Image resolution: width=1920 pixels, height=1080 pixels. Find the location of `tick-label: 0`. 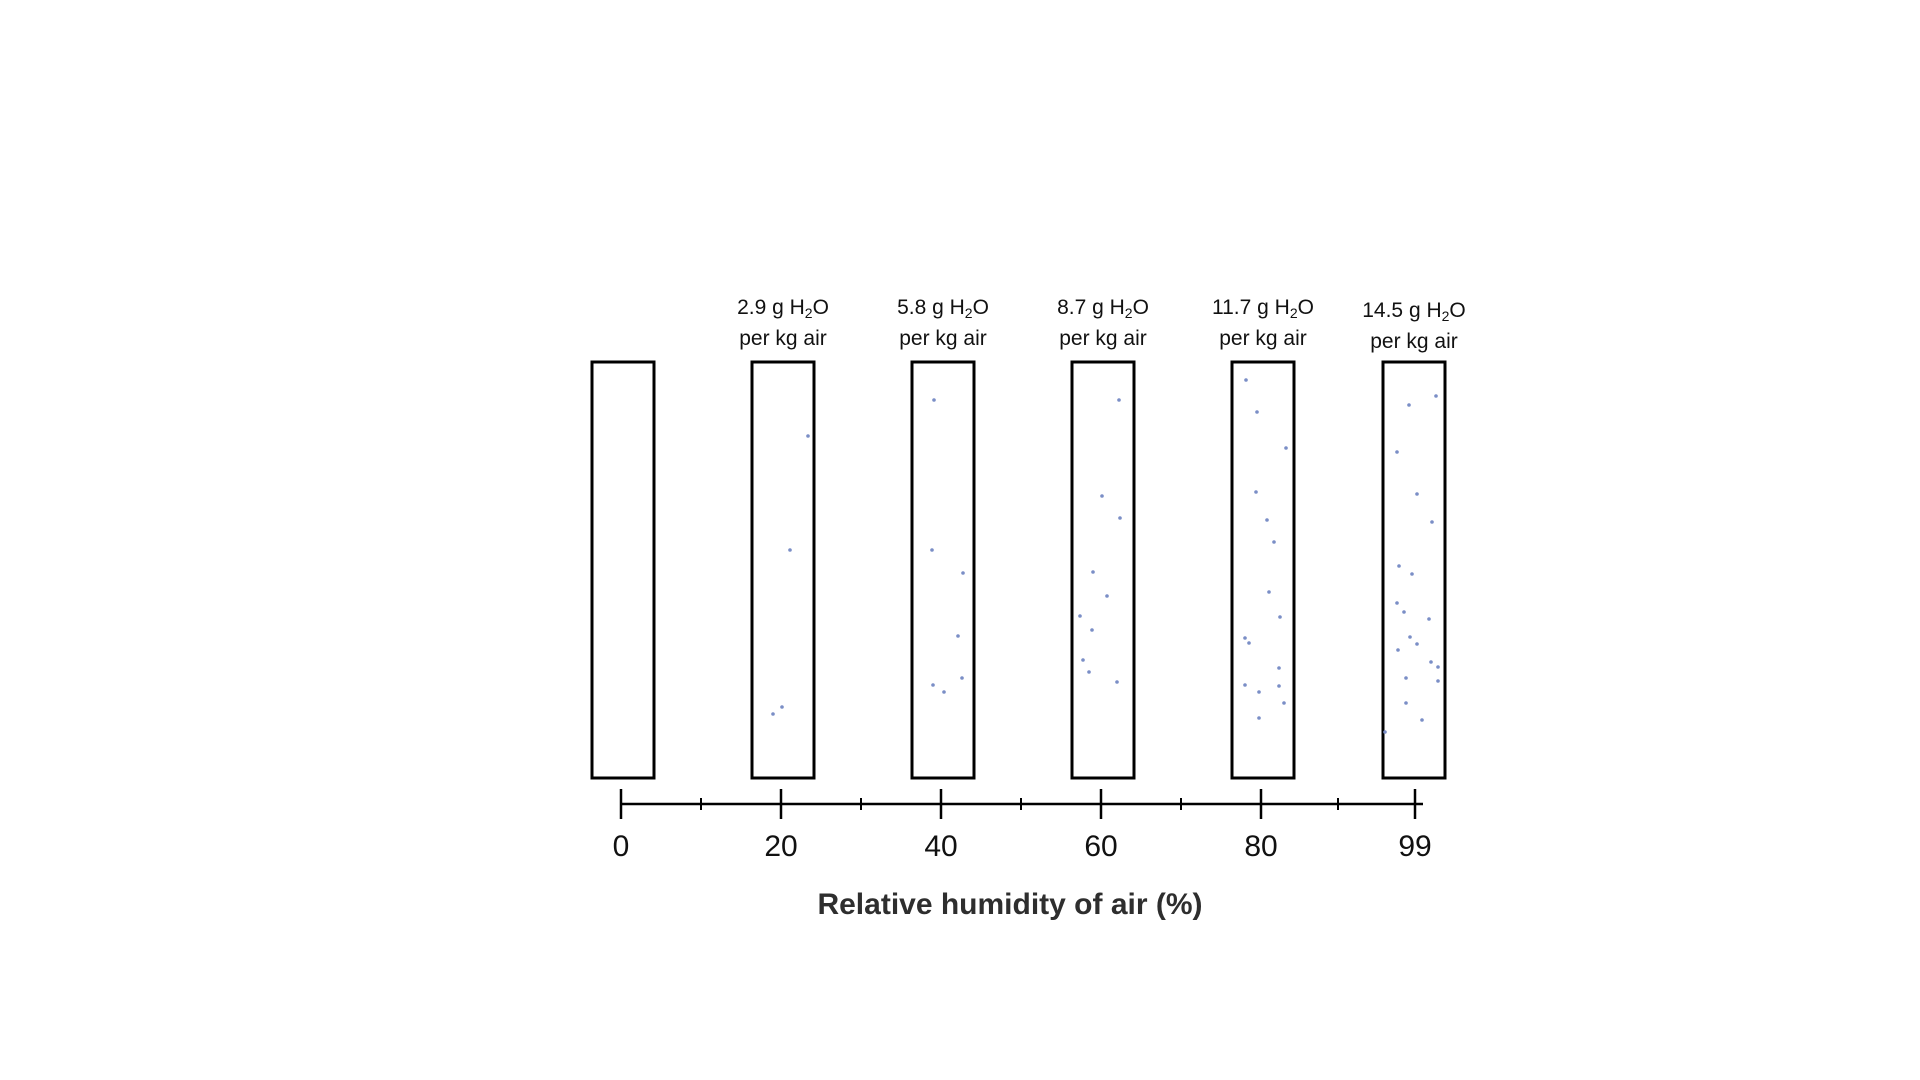

tick-label: 0 is located at coordinates (621, 846).